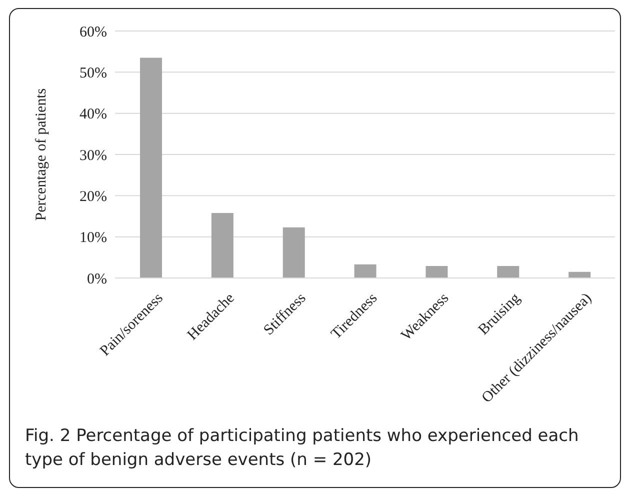  What do you see at coordinates (41, 154) in the screenshot?
I see `y-axis-title: Percentage of patients` at bounding box center [41, 154].